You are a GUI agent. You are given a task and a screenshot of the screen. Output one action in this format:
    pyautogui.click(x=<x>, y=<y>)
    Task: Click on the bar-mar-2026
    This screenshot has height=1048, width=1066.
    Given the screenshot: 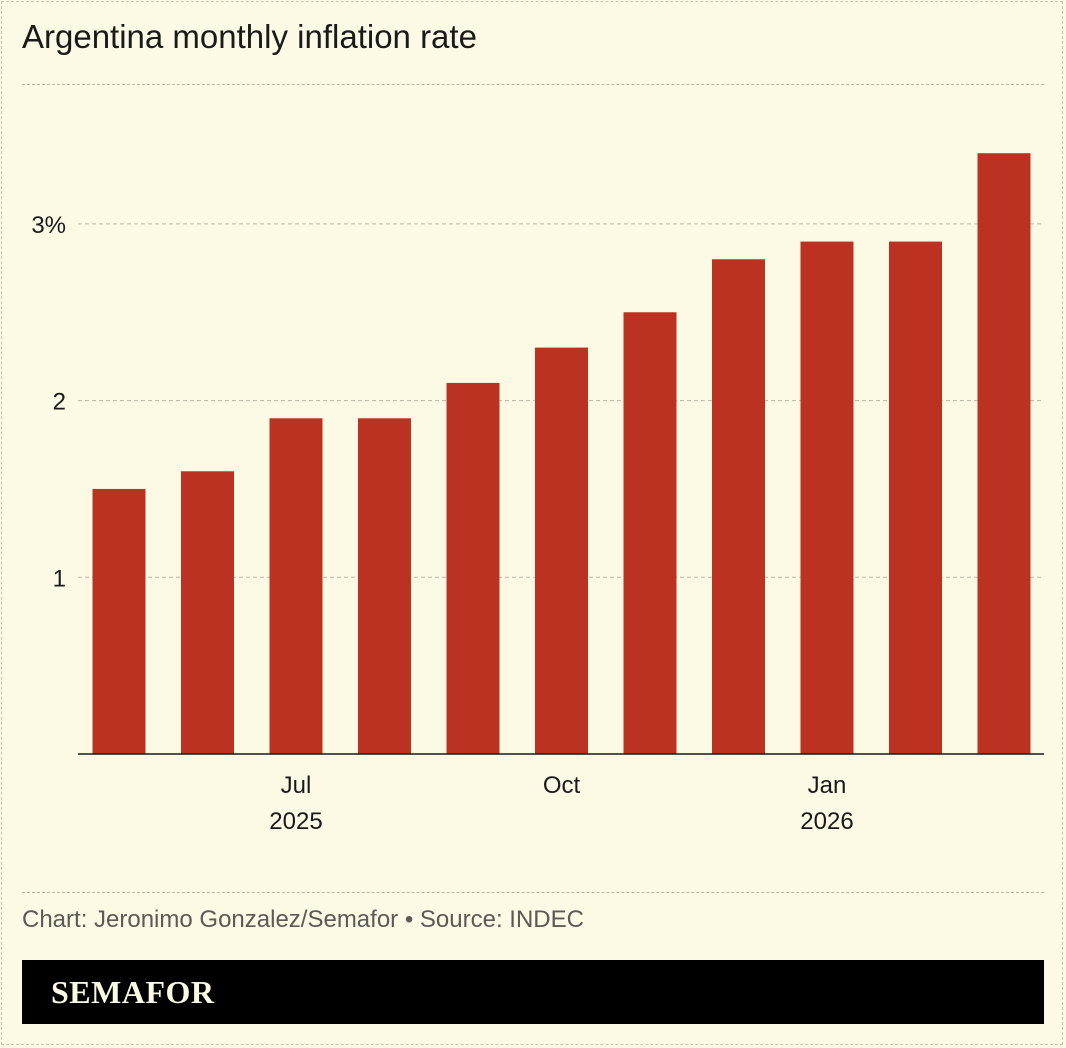 What is the action you would take?
    pyautogui.click(x=1004, y=454)
    